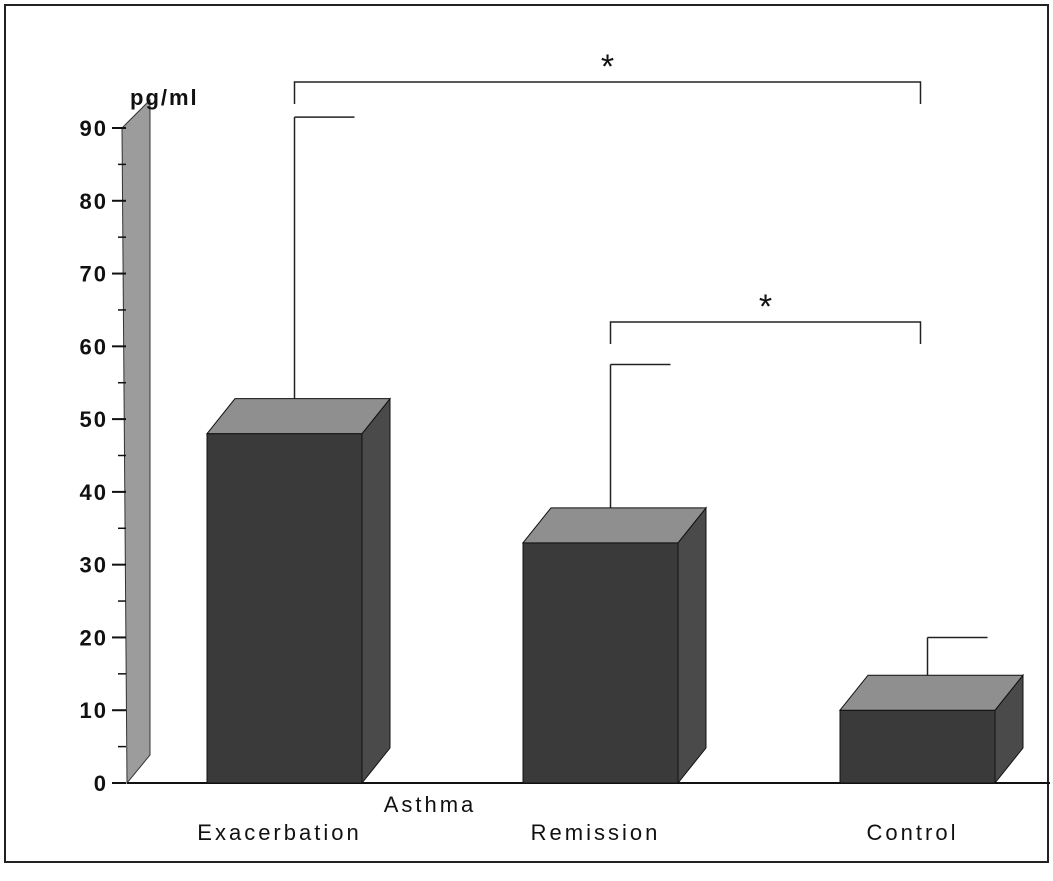  Describe the element at coordinates (136, 441) in the screenshot. I see `back-wall` at that location.